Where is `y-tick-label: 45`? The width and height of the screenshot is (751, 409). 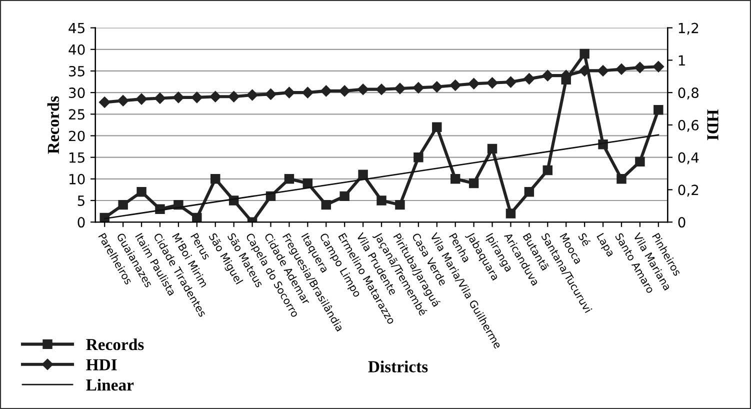
y-tick-label: 45 is located at coordinates (76, 28).